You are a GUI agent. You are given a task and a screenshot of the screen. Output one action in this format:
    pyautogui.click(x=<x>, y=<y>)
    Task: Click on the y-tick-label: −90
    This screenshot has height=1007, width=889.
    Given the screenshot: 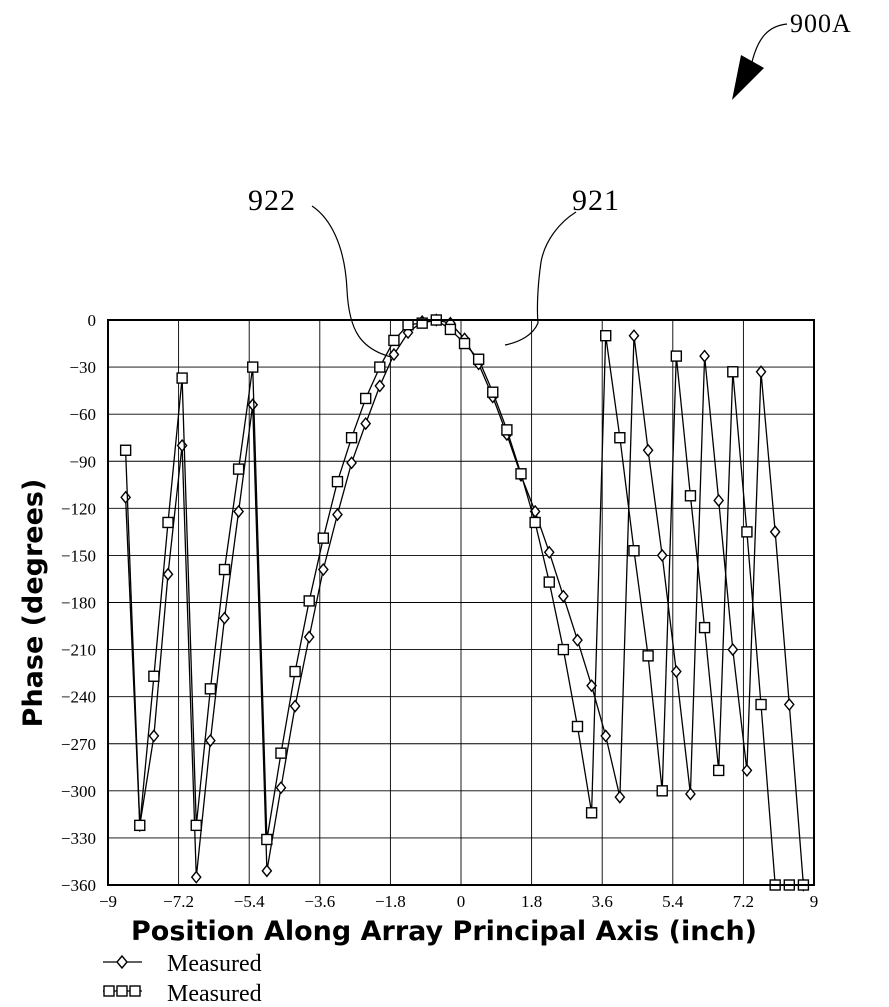 What is the action you would take?
    pyautogui.click(x=82, y=461)
    